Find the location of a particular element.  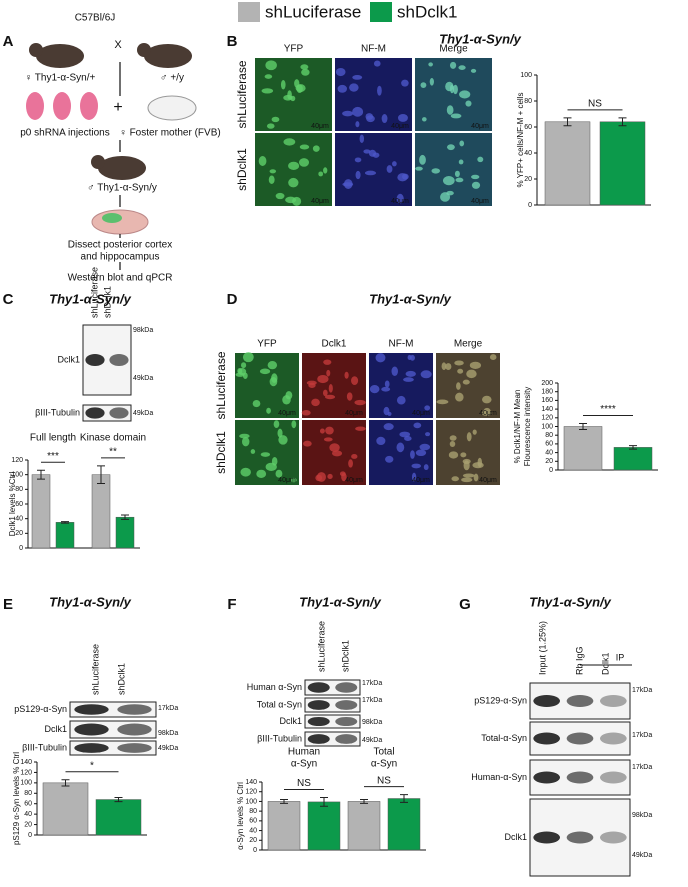

marker-label: 49kDa is located at coordinates (143, 413).